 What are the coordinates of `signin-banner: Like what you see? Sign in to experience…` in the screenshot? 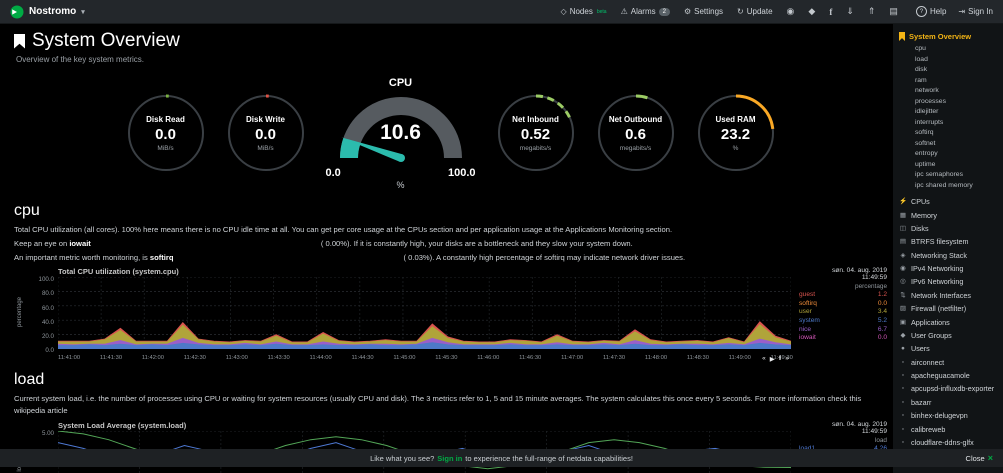 It's located at (501, 458).